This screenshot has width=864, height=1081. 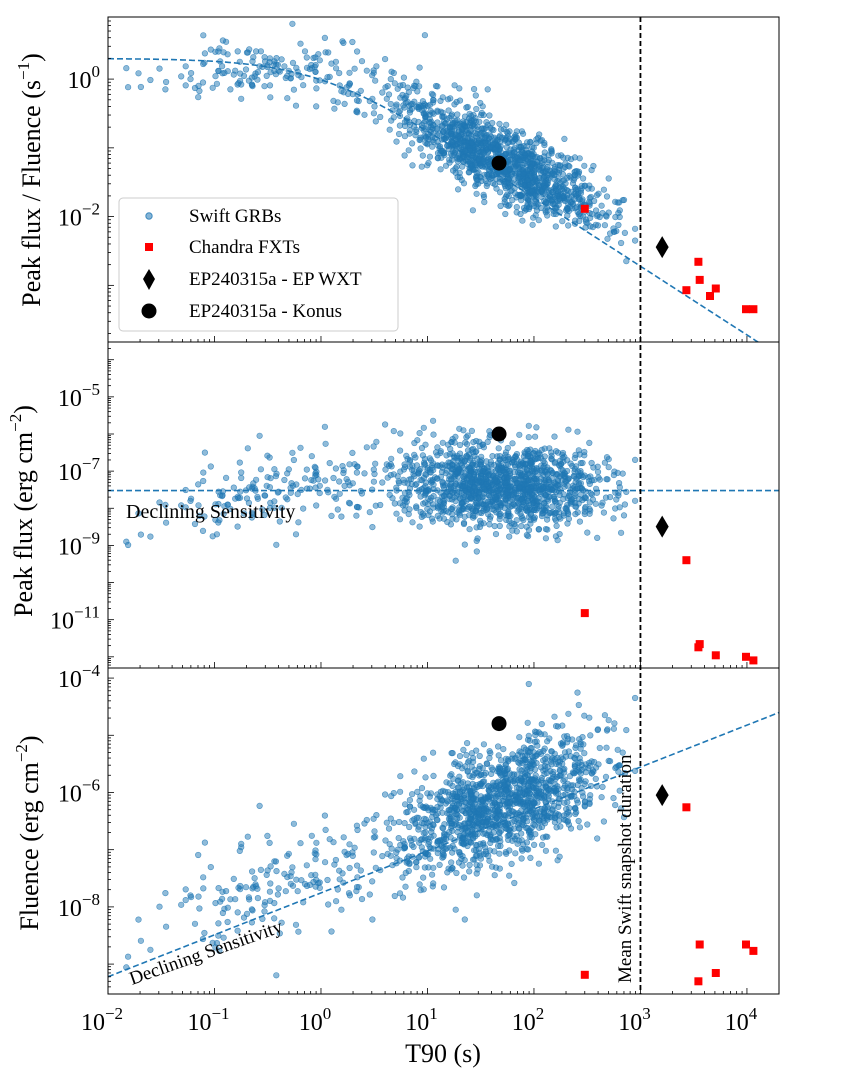 I want to click on y-label-middle-main: Peak flux (erg cm, so click(x=23, y=524).